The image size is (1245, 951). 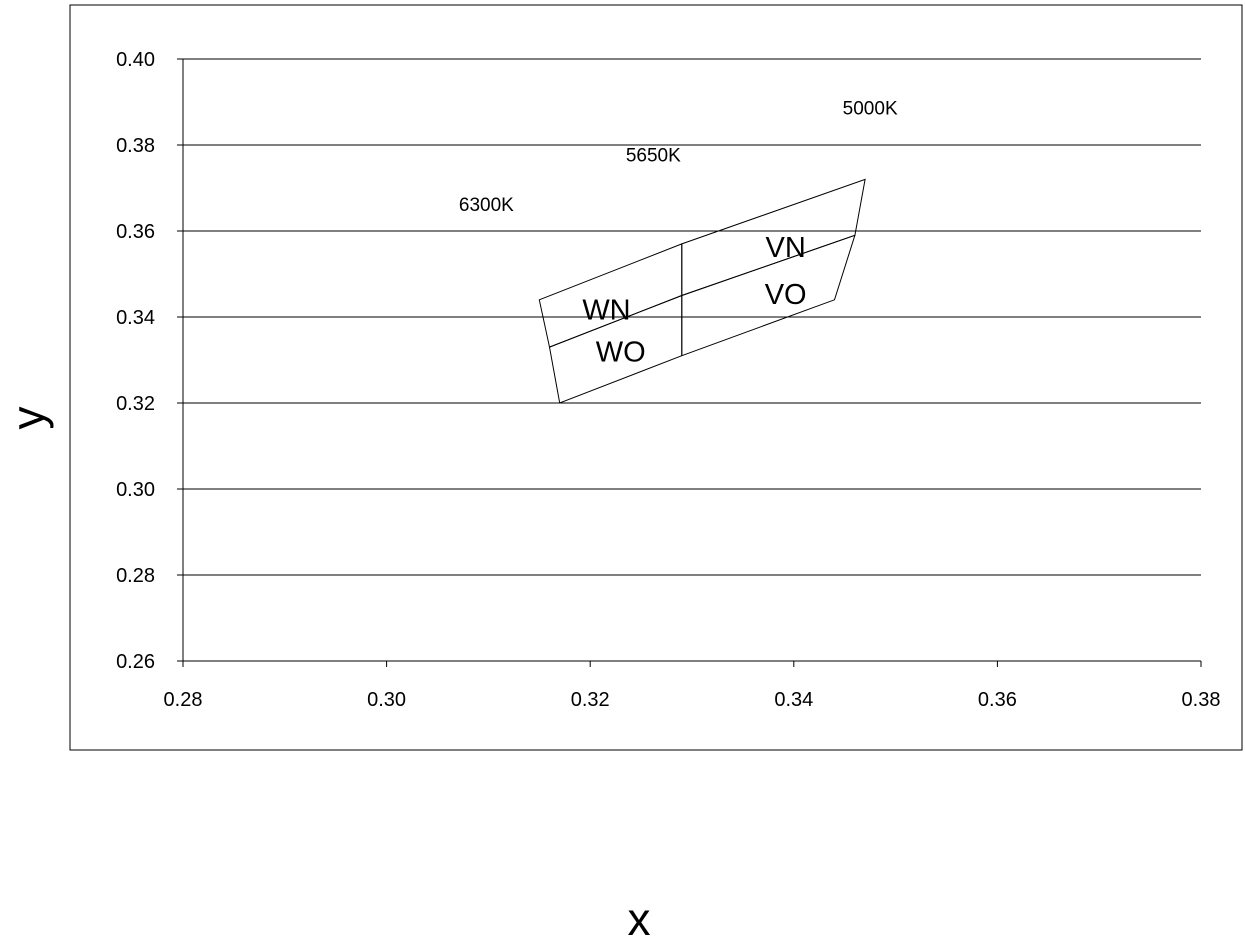 I want to click on cct-label: 5650K, so click(x=653, y=155).